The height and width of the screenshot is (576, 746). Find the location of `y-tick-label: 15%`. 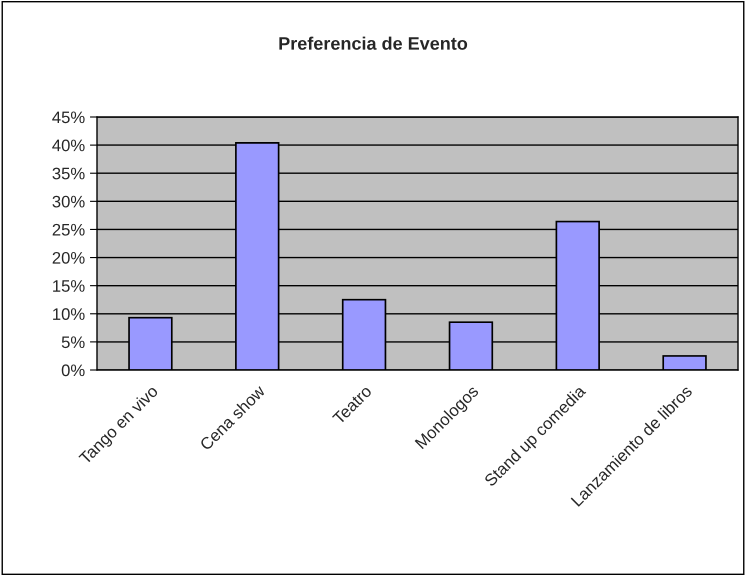

y-tick-label: 15% is located at coordinates (69, 286).